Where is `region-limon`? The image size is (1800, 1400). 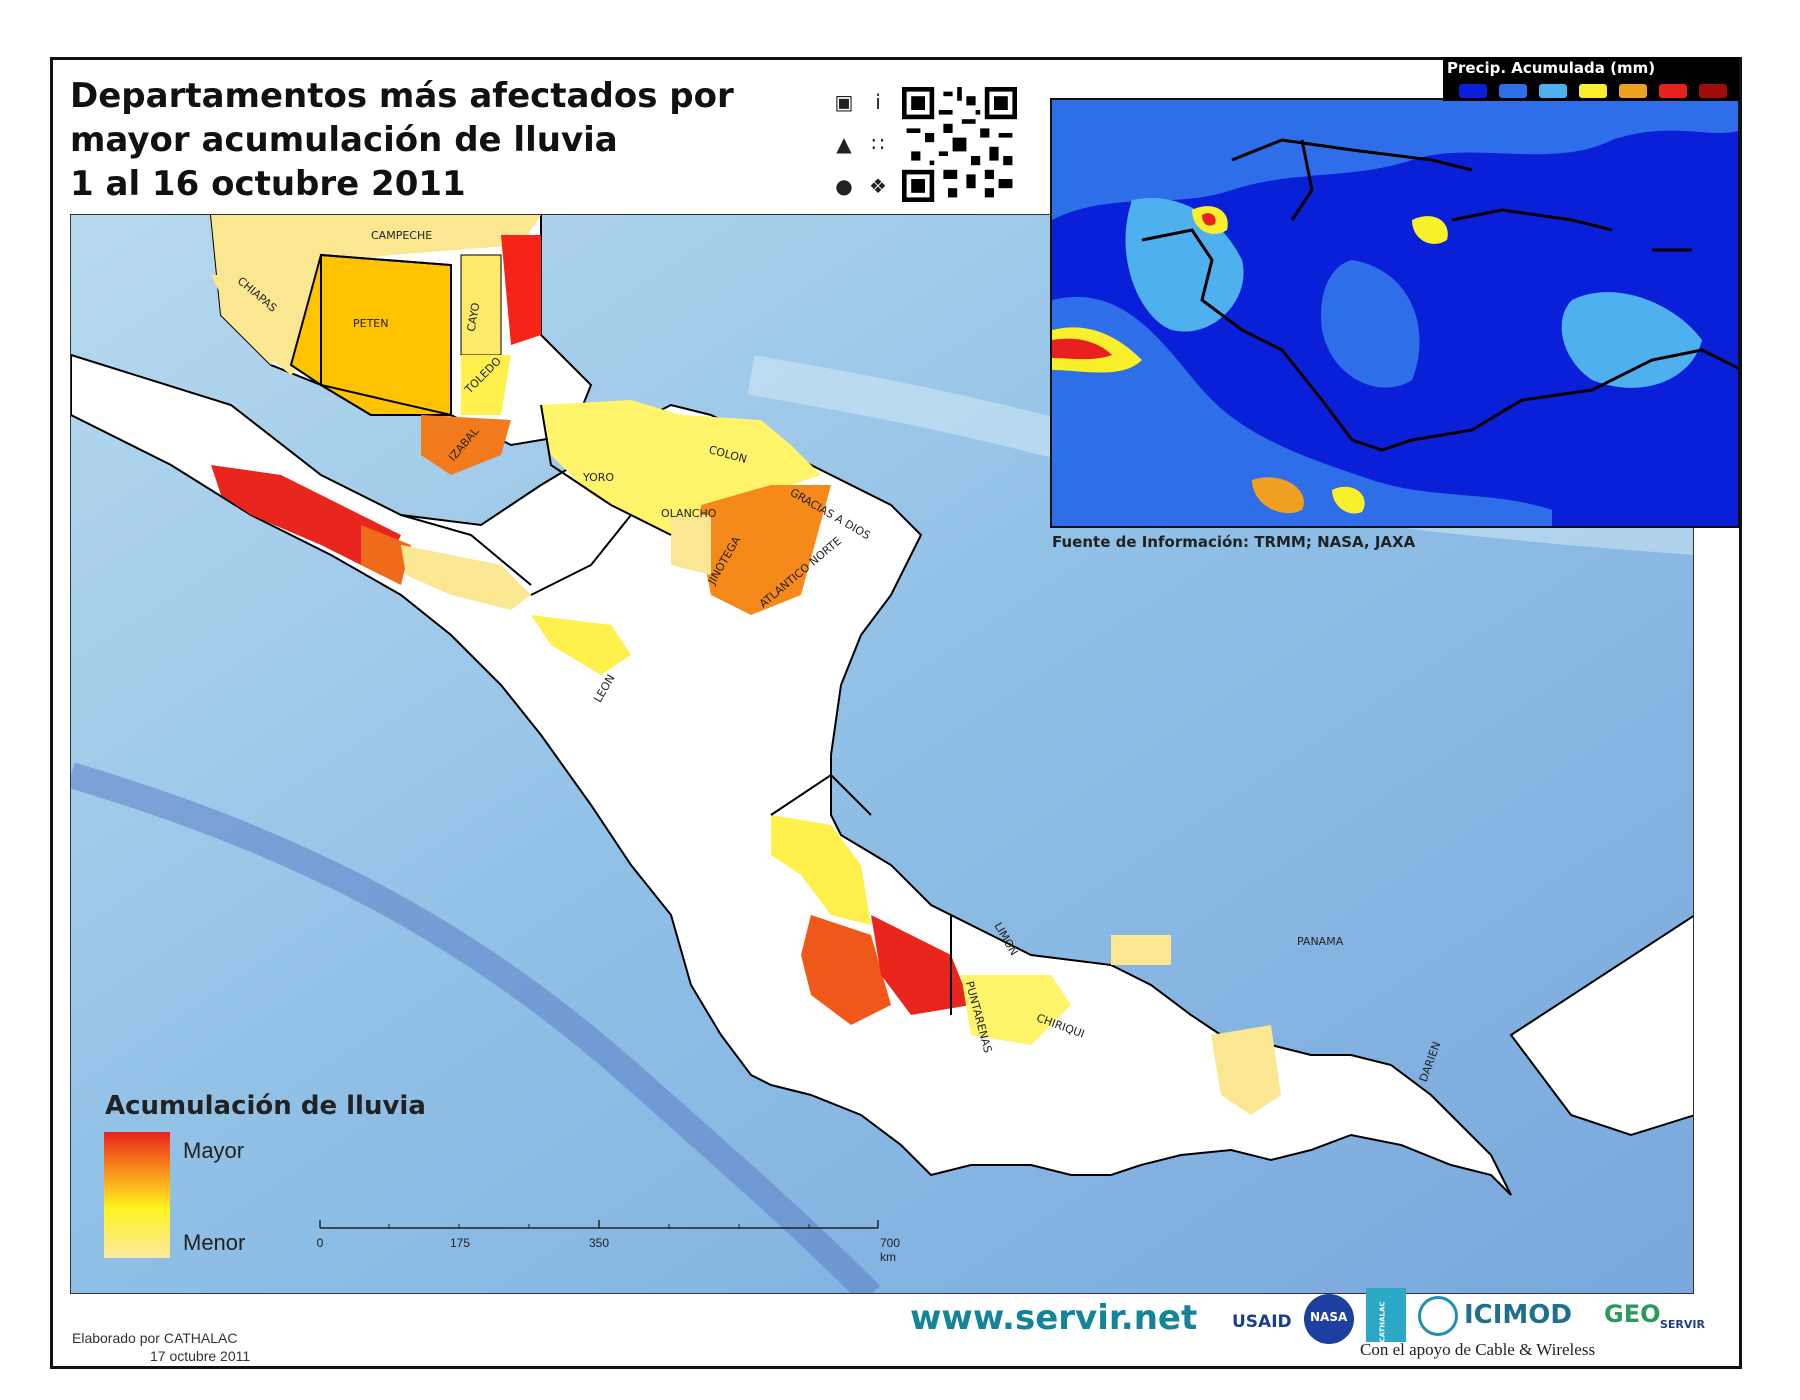 region-limon is located at coordinates (821, 870).